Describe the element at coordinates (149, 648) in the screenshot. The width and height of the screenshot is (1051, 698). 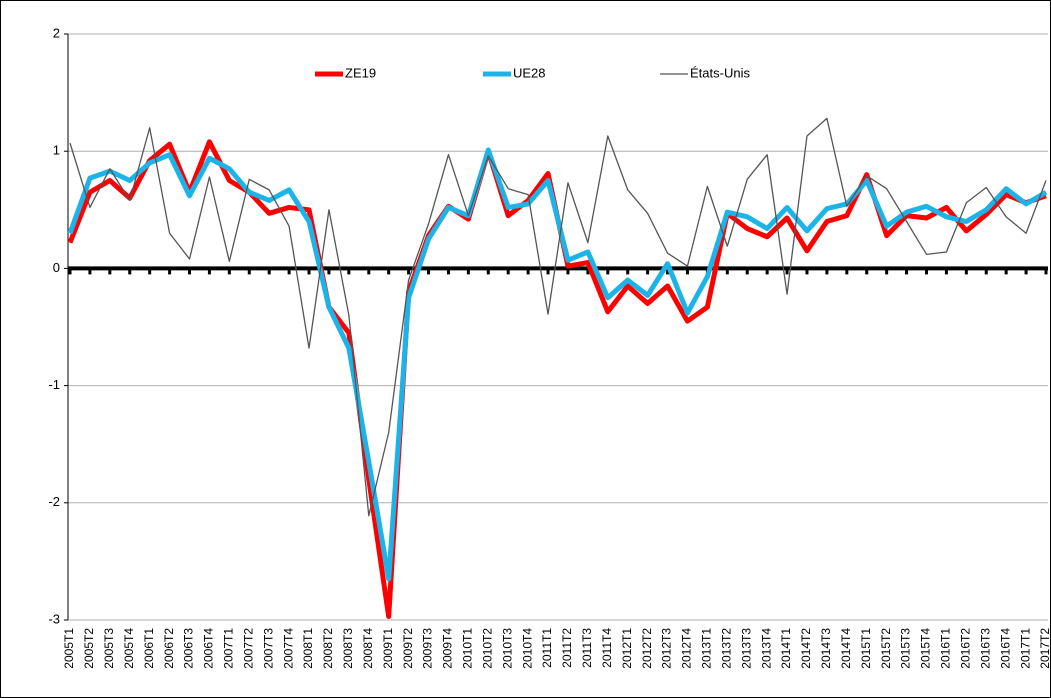
I see `x-tick-label: 2006T1` at that location.